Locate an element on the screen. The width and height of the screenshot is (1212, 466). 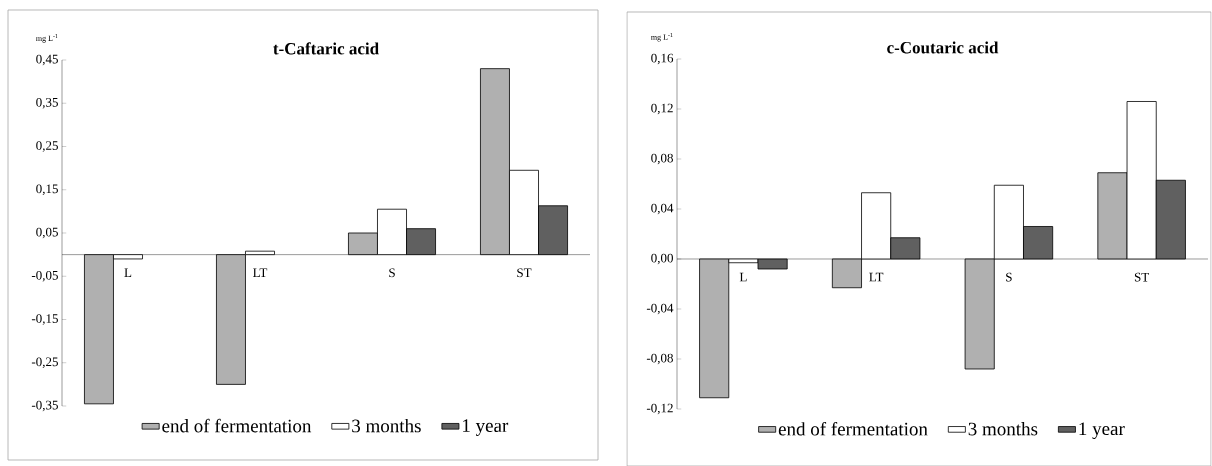
y-tick-label: -0,05 is located at coordinates (44, 276).